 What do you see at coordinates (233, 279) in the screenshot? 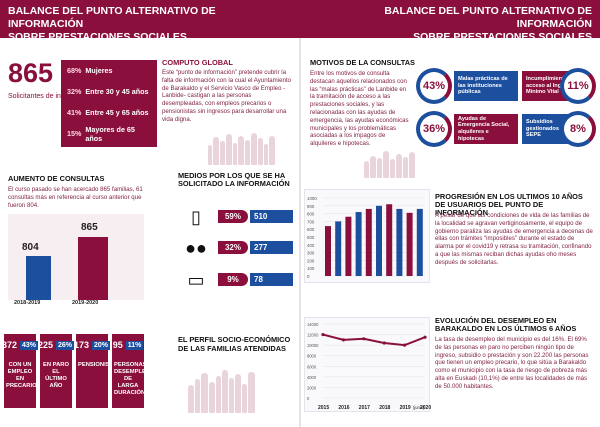
I see `medios-pct-3: 9%` at bounding box center [233, 279].